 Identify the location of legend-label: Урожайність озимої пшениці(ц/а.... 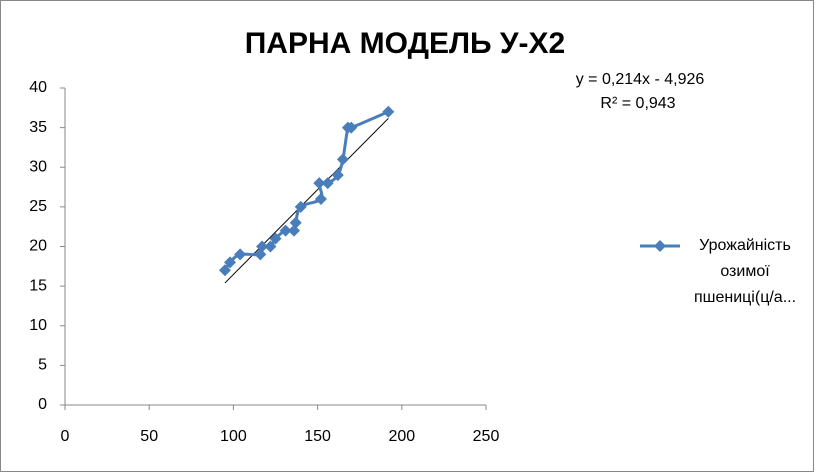
(745, 271).